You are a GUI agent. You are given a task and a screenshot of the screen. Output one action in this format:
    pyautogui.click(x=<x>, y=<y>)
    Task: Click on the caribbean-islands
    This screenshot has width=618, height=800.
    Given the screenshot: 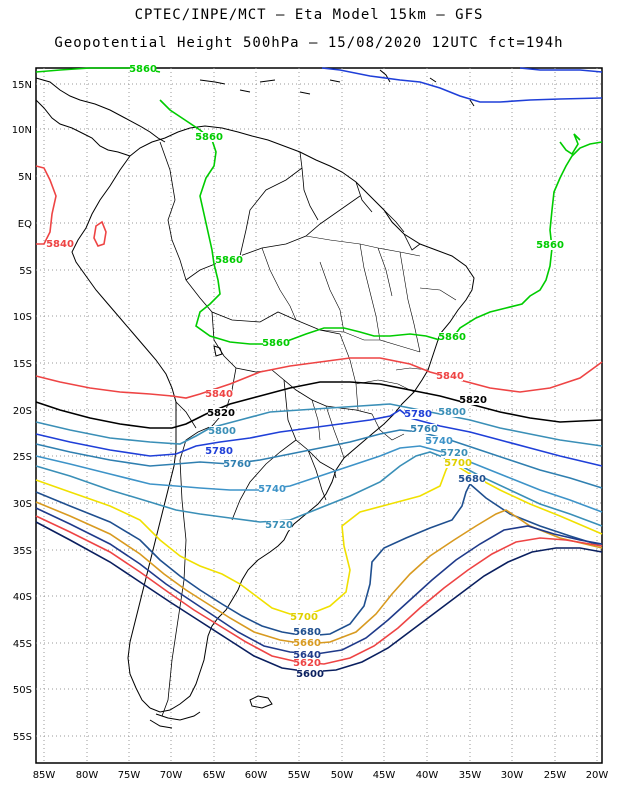 What is the action you would take?
    pyautogui.click(x=337, y=88)
    